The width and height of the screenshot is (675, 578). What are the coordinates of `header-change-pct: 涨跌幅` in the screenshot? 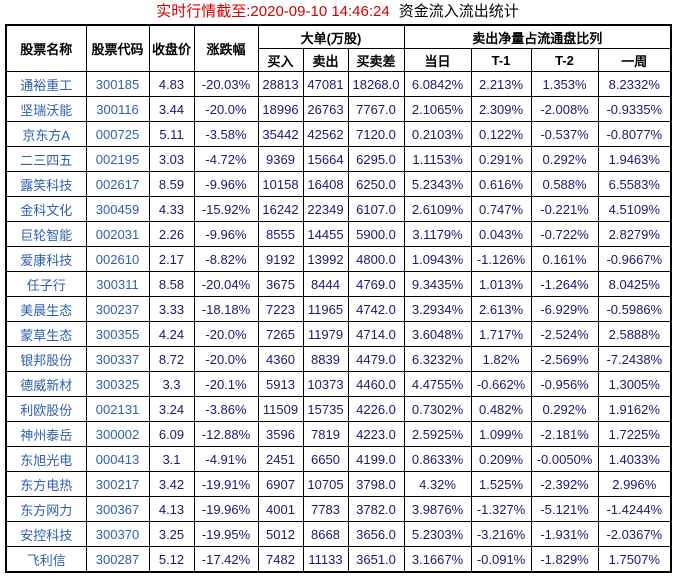 It's located at (226, 48).